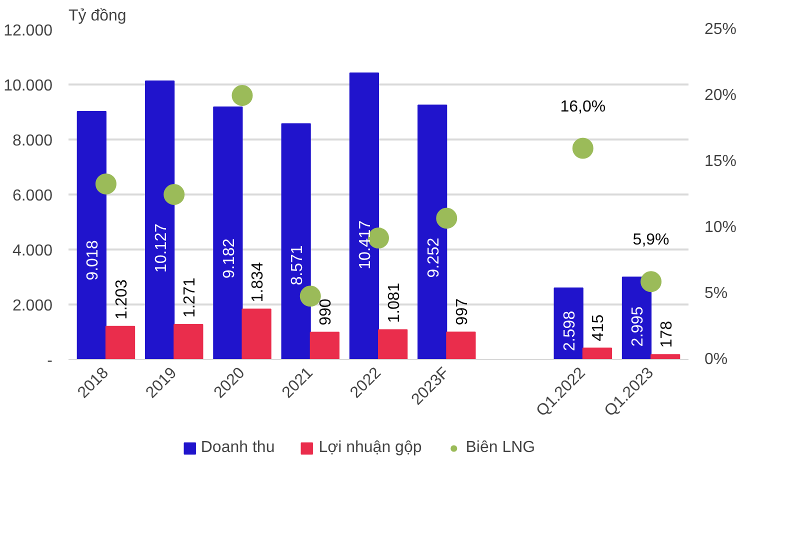 Image resolution: width=809 pixels, height=534 pixels. Describe the element at coordinates (237, 448) in the screenshot. I see `legend-label: Doanh thu` at that location.